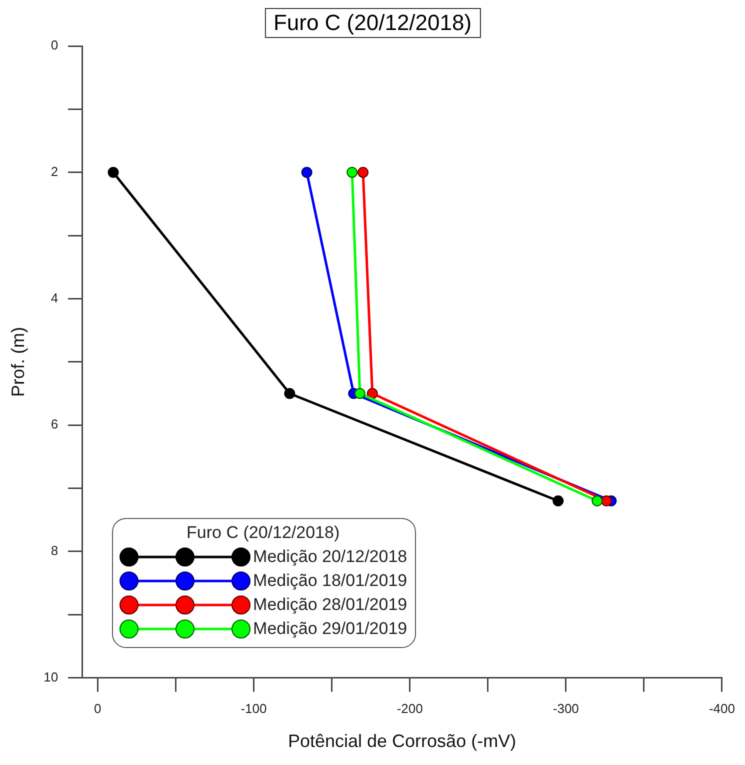 The image size is (745, 765). Describe the element at coordinates (253, 708) in the screenshot. I see `x-tick-label: -100` at that location.